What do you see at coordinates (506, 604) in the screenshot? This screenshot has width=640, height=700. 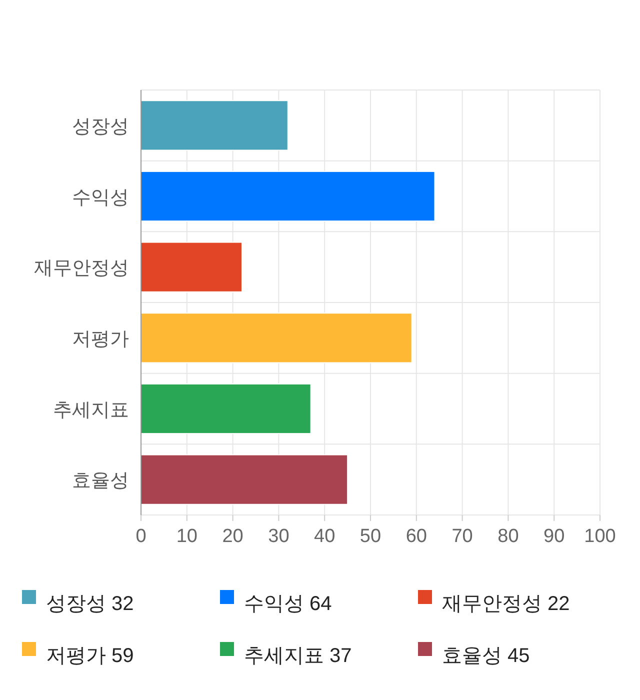 I see `legend-label: 재무안정성 22` at bounding box center [506, 604].